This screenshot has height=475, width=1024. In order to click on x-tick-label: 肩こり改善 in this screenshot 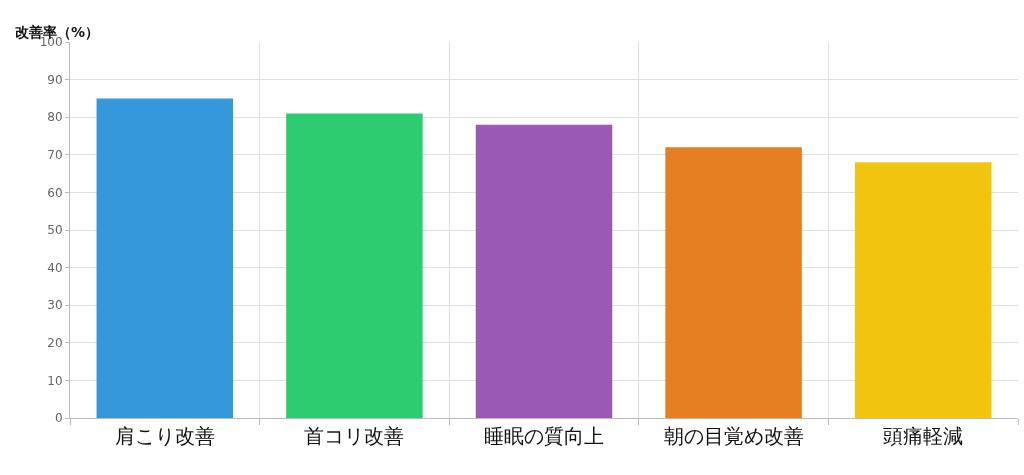, I will do `click(164, 436)`.